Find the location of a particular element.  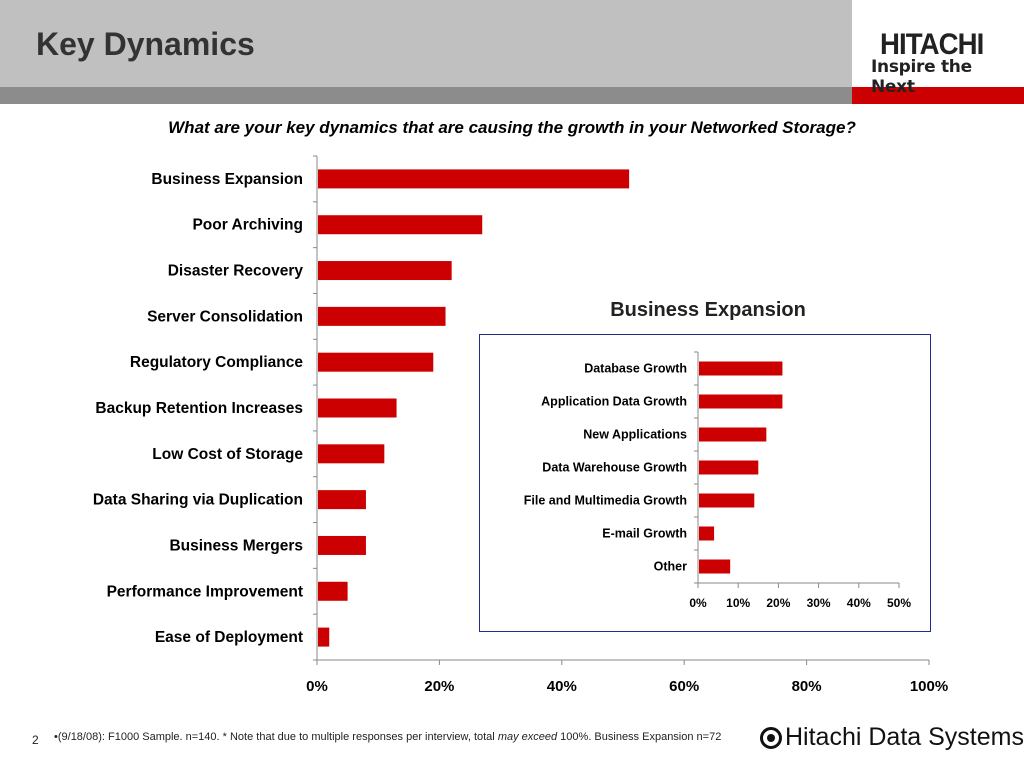

header-gray-stripe is located at coordinates (426, 95).